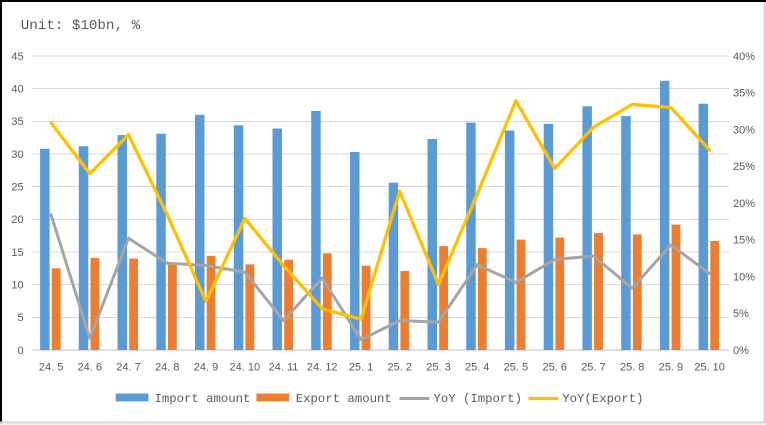  I want to click on svg-text: 15, so click(17, 253).